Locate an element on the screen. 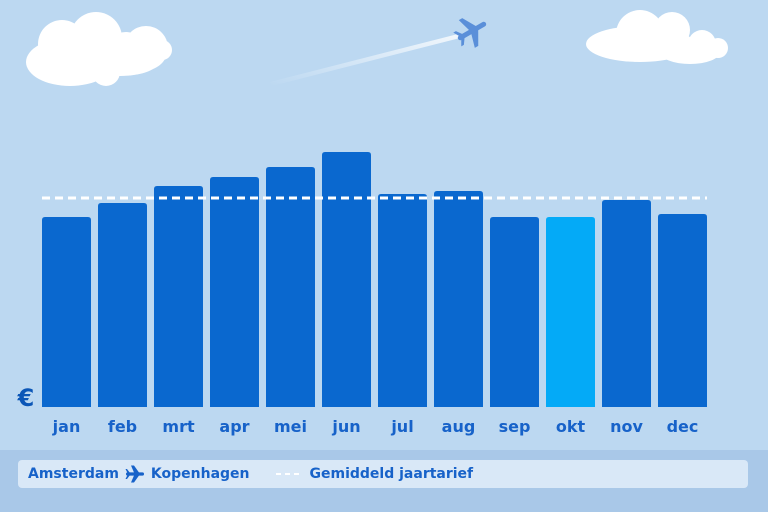 The height and width of the screenshot is (512, 768). legend-average-entry: Gemiddeld jaartarief is located at coordinates (374, 474).